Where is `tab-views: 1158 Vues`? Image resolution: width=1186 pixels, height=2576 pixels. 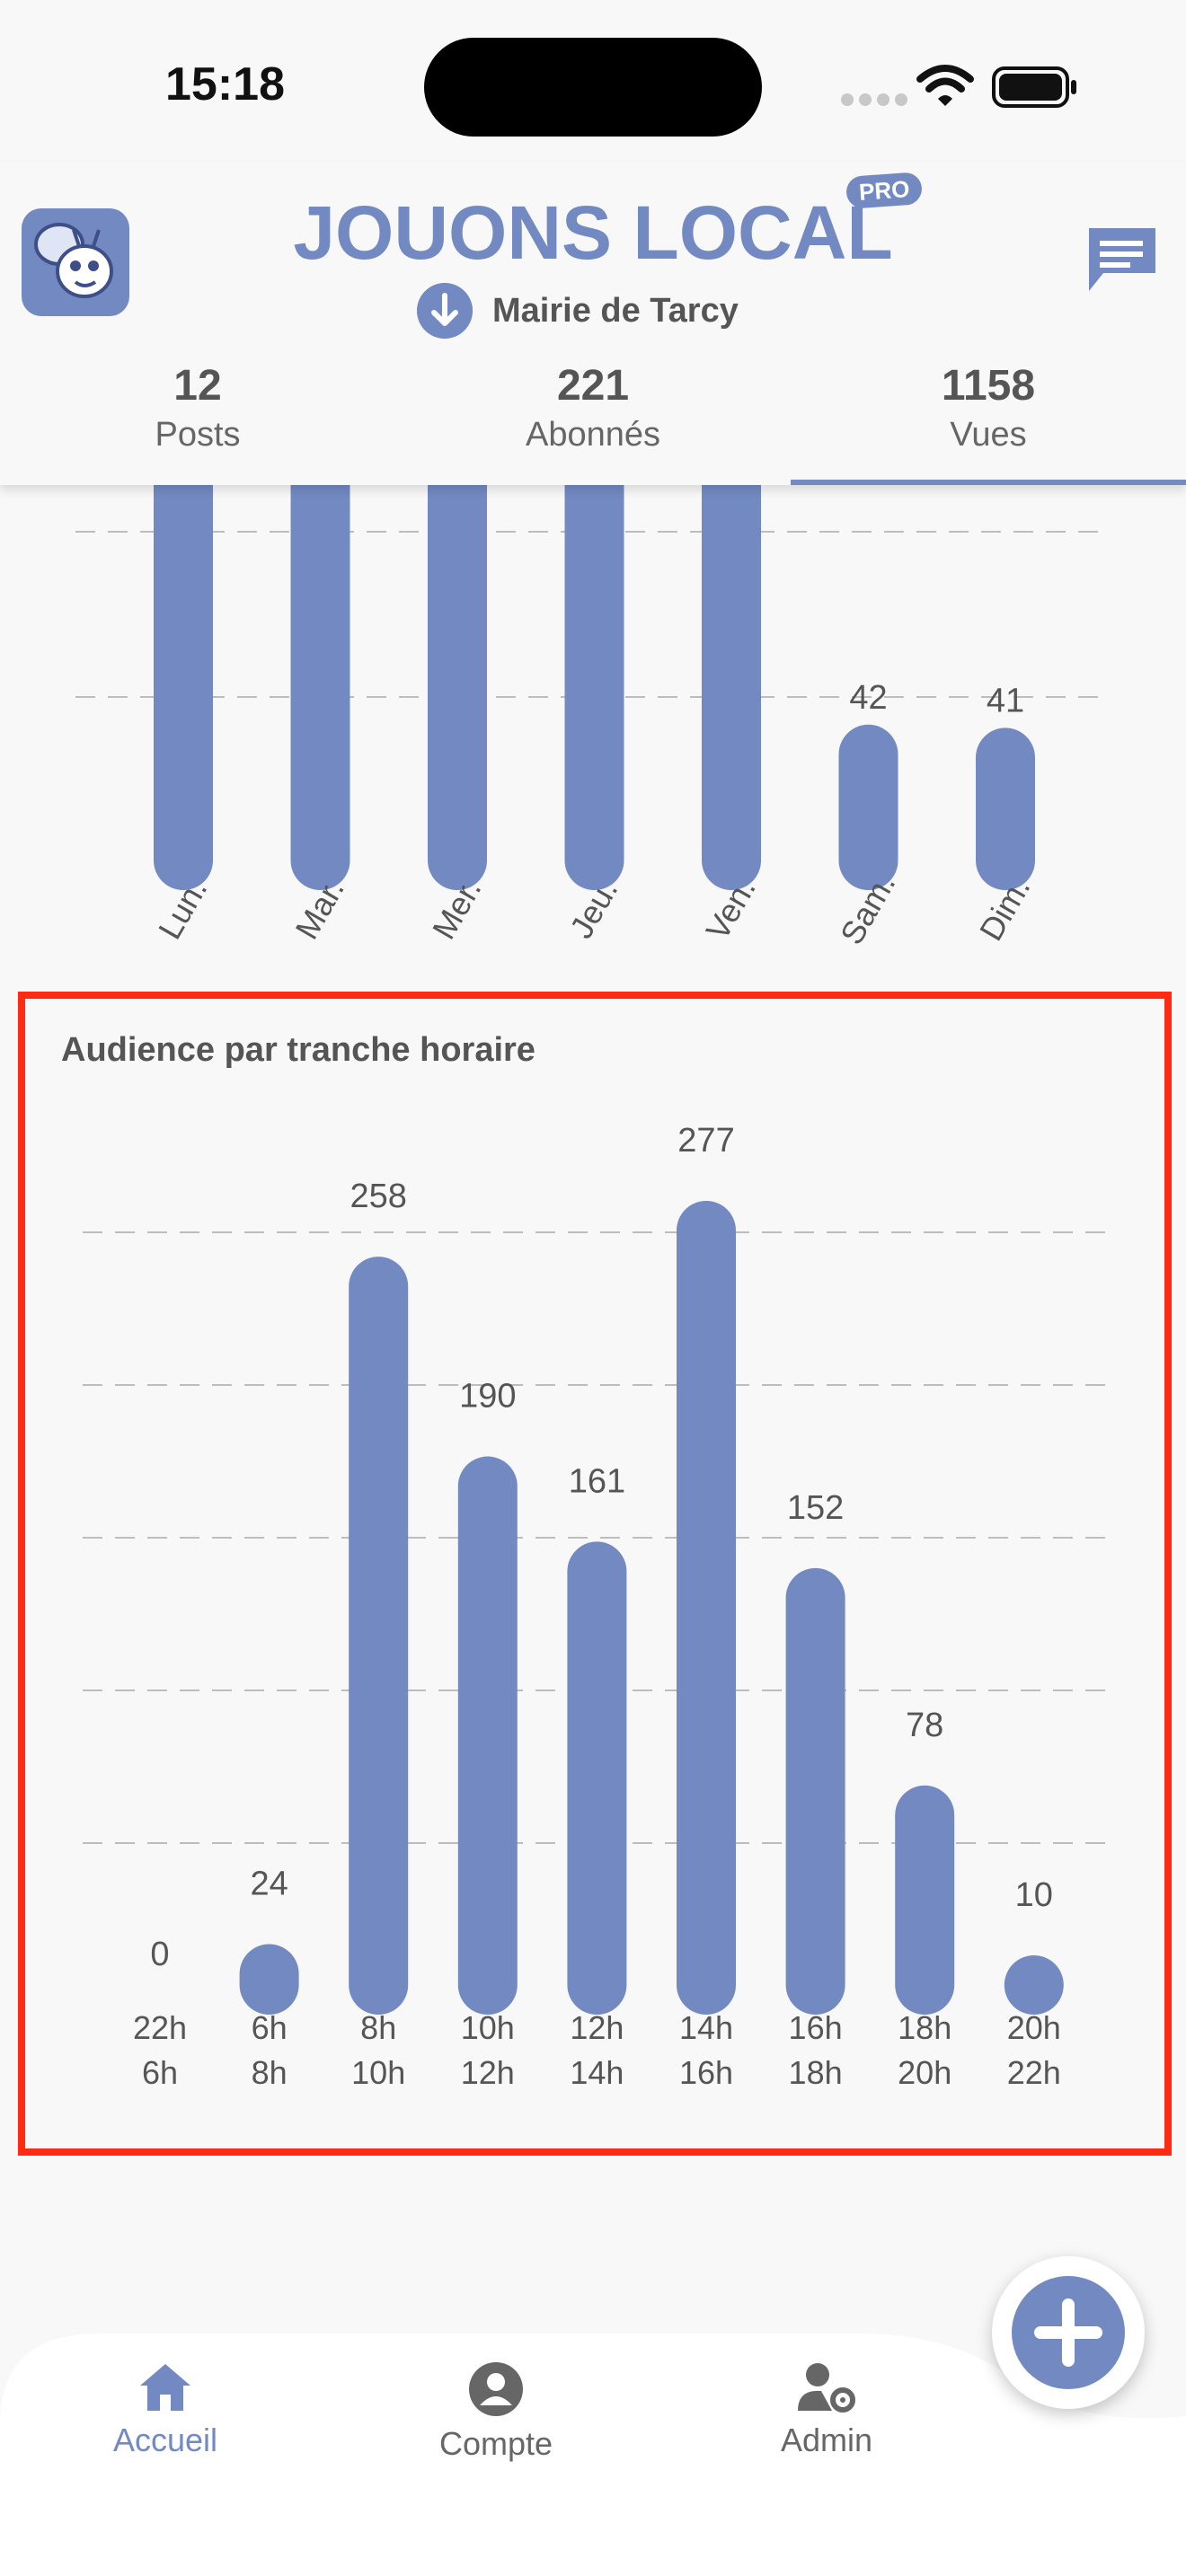 tab-views: 1158 Vues is located at coordinates (988, 418).